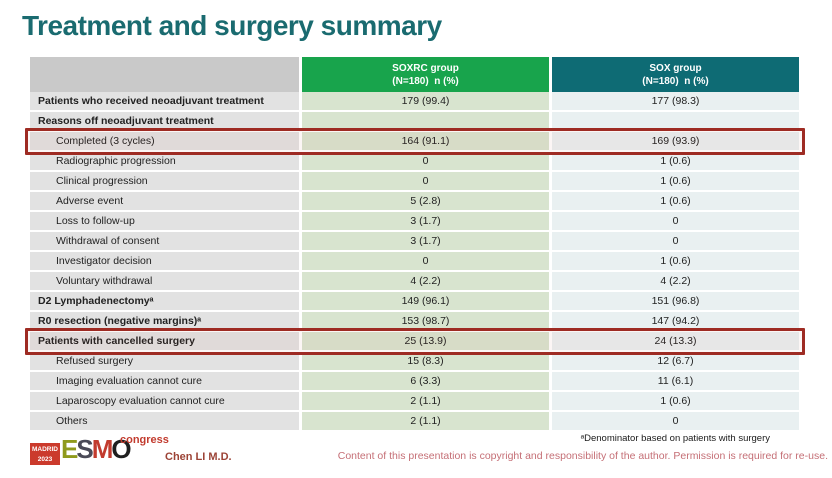 Image resolution: width=832 pixels, height=478 pixels. Describe the element at coordinates (675, 322) in the screenshot. I see `sox-value: 147 (94.2)` at that location.